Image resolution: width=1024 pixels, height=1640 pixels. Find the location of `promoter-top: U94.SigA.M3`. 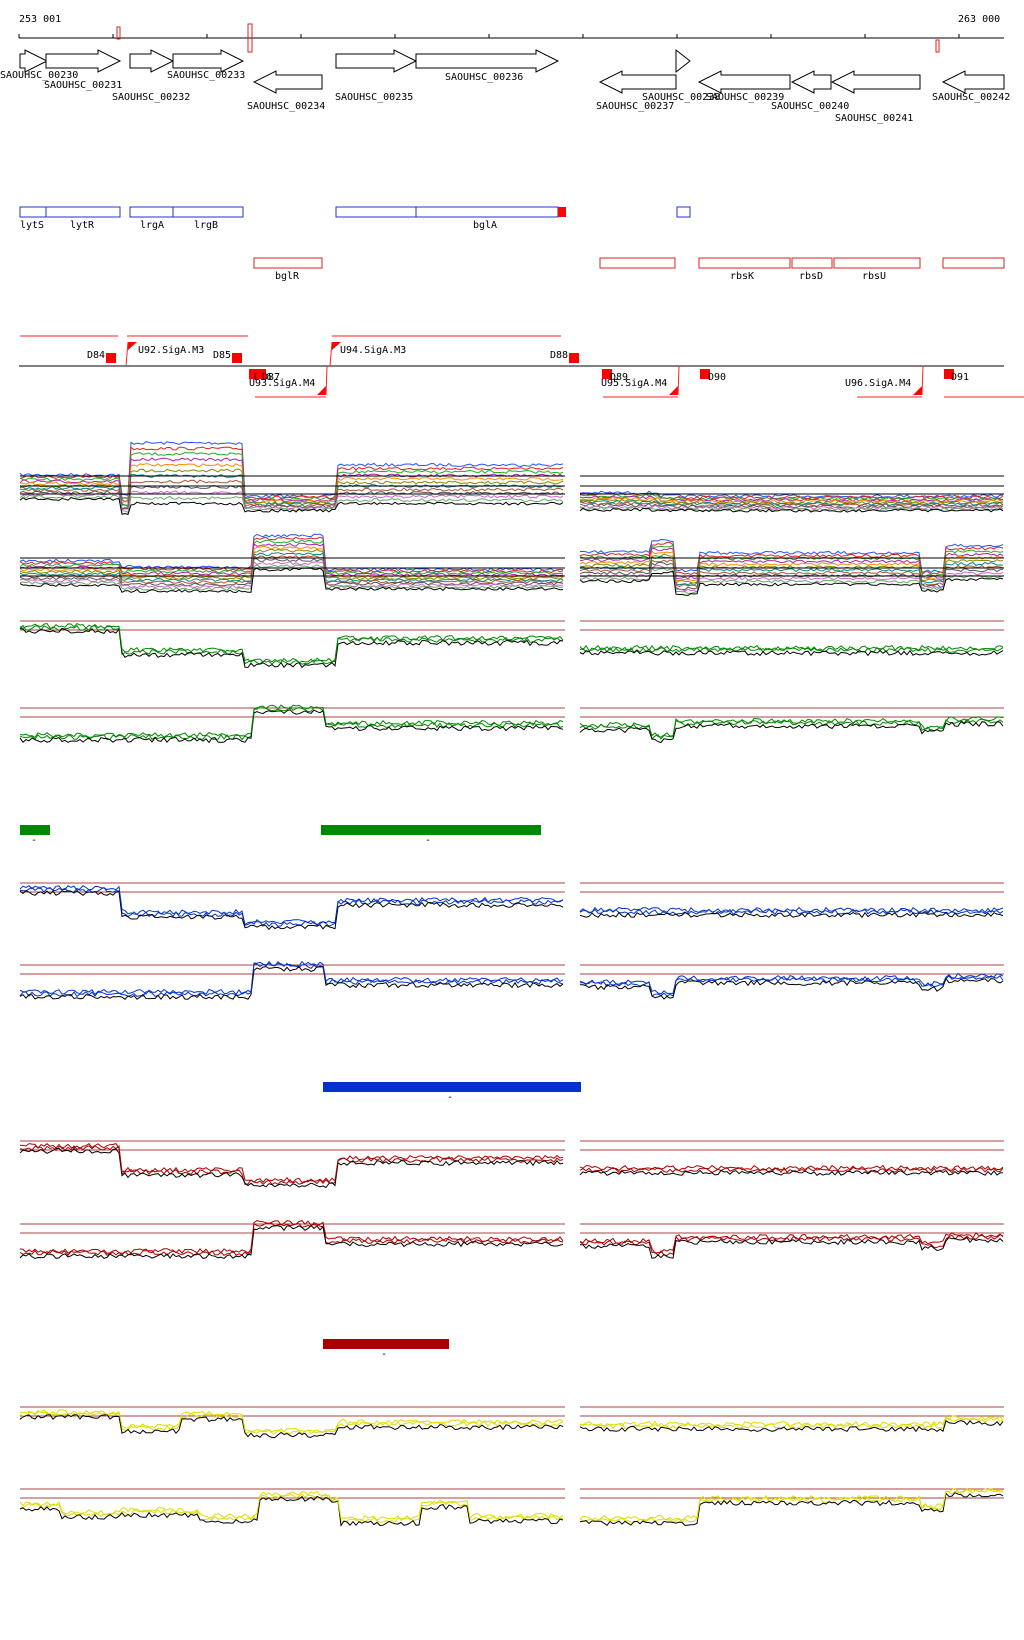

promoter-top: U94.SigA.M3 is located at coordinates (367, 354).